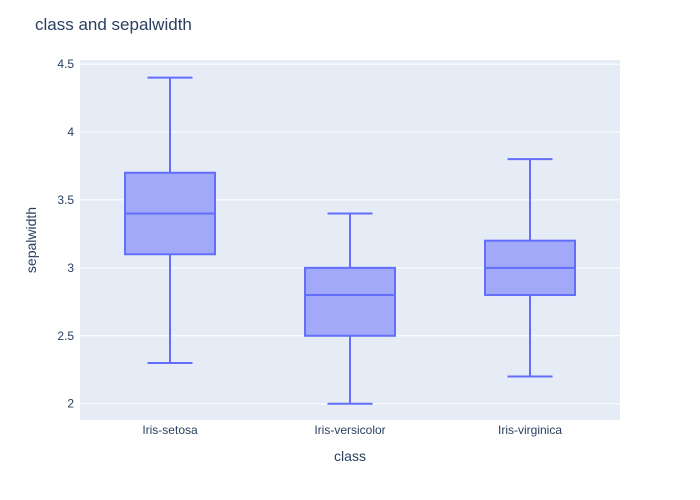  What do you see at coordinates (170, 220) in the screenshot?
I see `box-iris-setosa` at bounding box center [170, 220].